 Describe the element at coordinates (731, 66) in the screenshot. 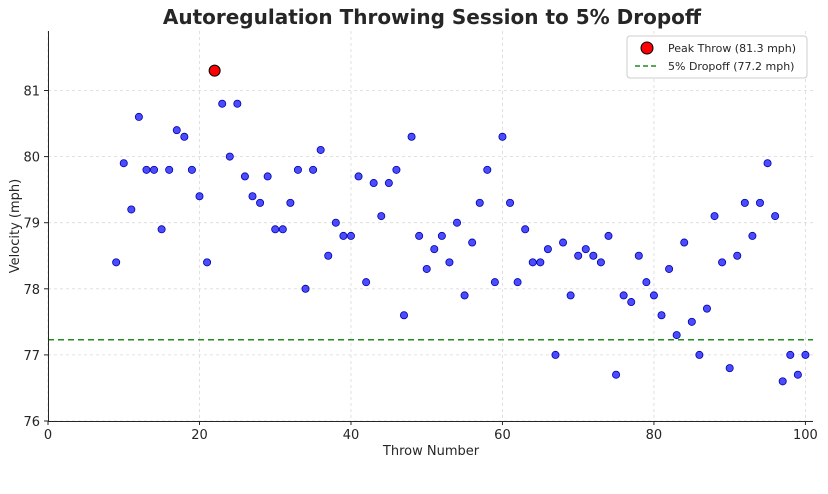

I see `legend-dropoff-label: 5% Dropoff (77.2 mph)` at that location.